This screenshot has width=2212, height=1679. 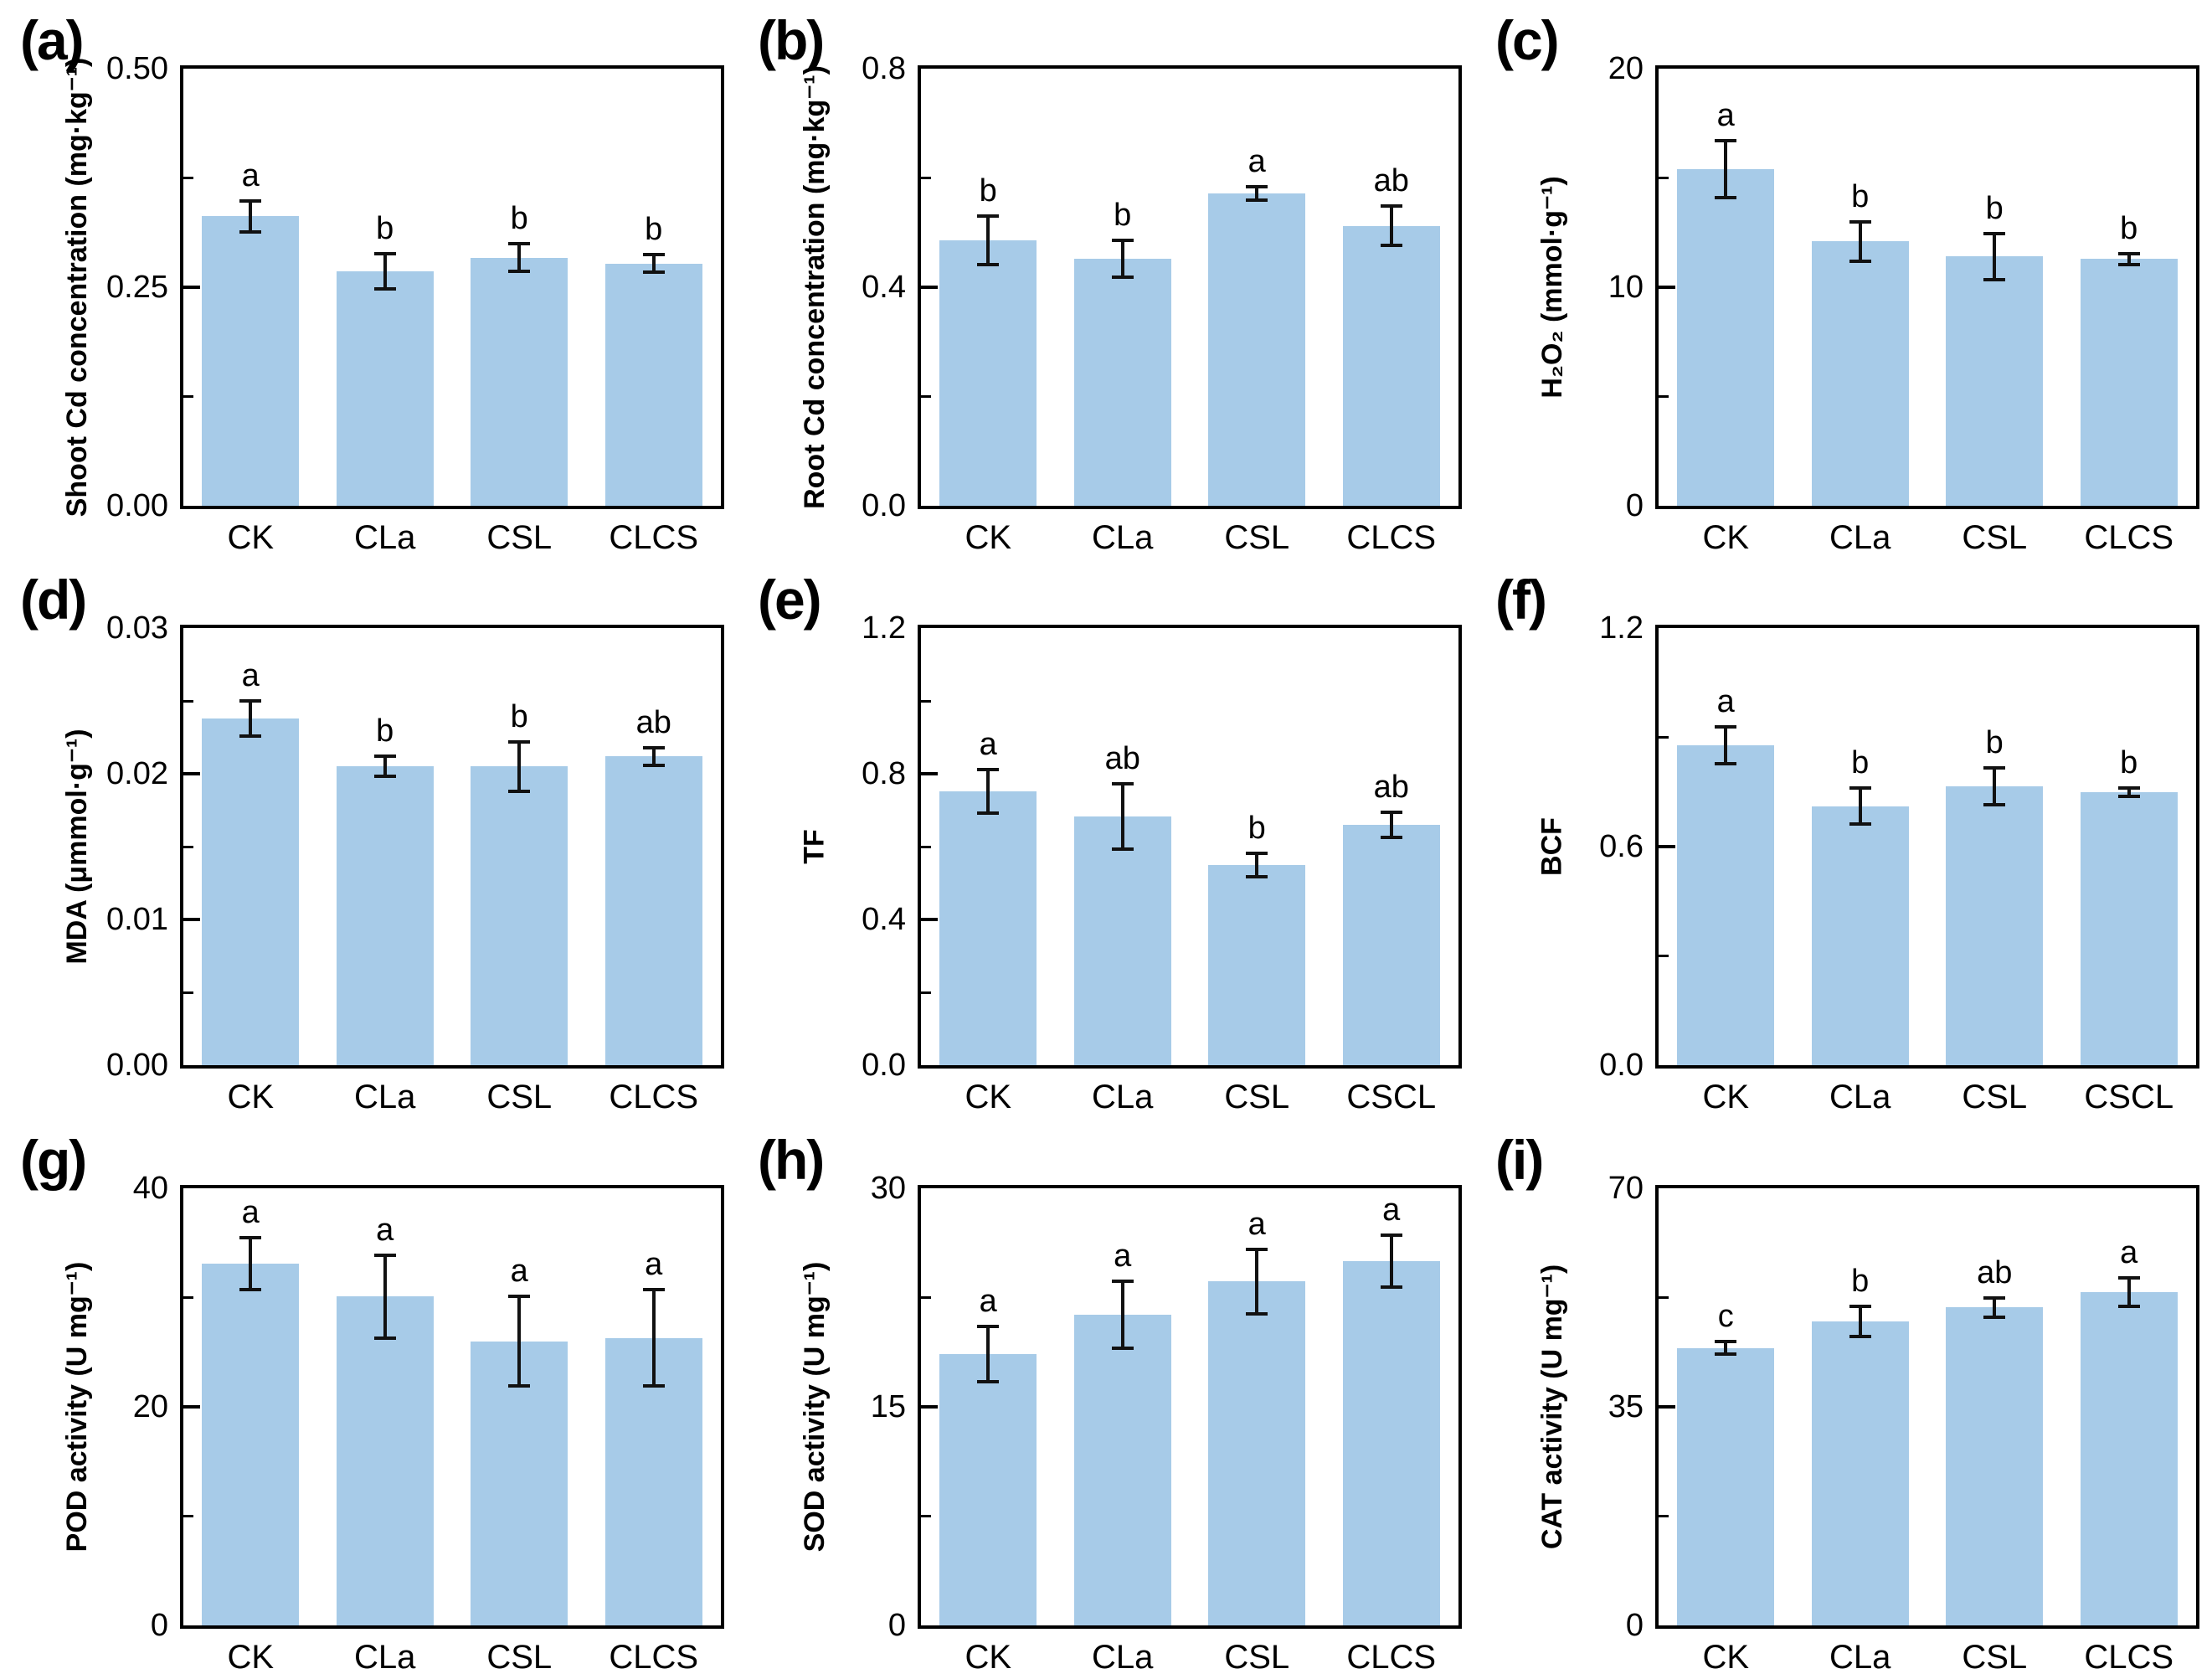 What do you see at coordinates (790, 600) in the screenshot?
I see `panel-letter: (e)` at bounding box center [790, 600].